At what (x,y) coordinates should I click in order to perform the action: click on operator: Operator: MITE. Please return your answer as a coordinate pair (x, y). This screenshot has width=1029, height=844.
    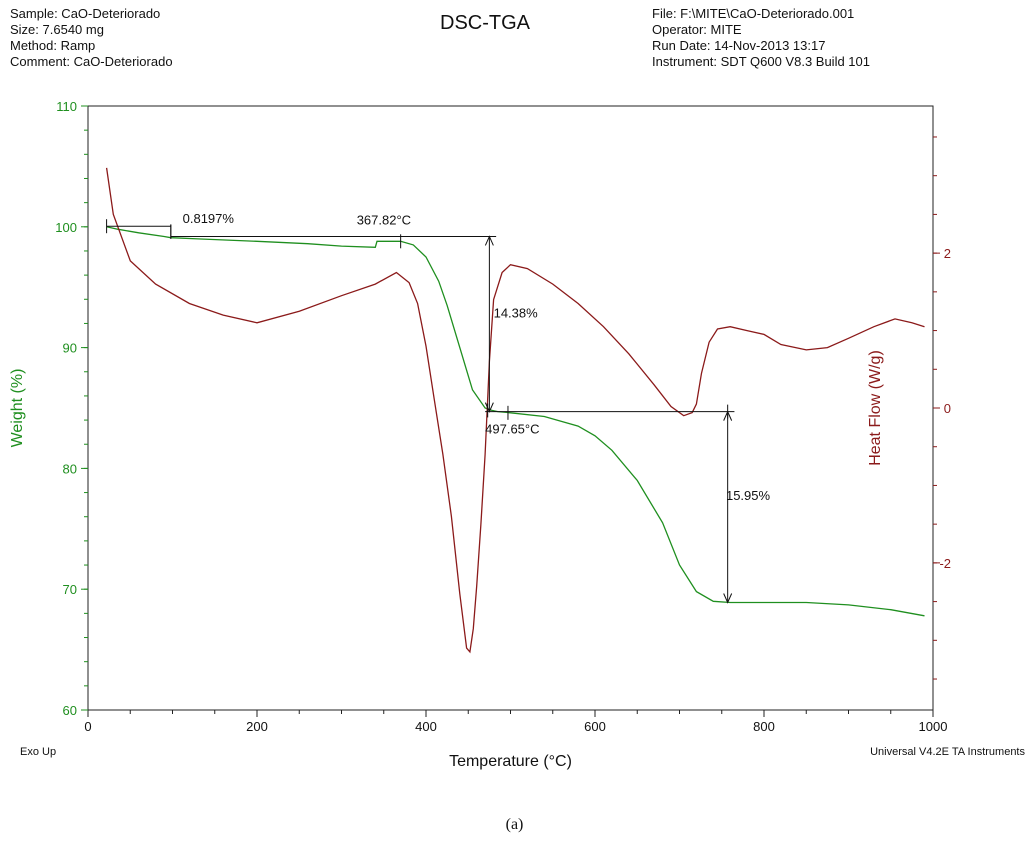
    Looking at the image, I should click on (697, 29).